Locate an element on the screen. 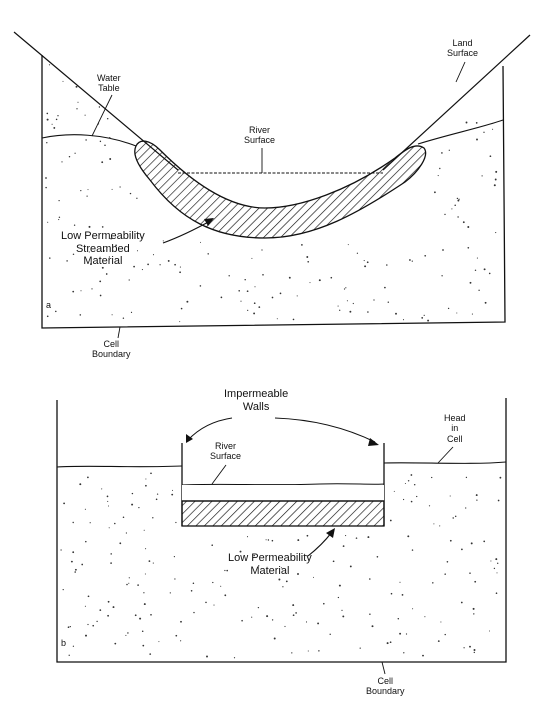 This screenshot has width=545, height=709. streambed-line3: Material is located at coordinates (103, 261).